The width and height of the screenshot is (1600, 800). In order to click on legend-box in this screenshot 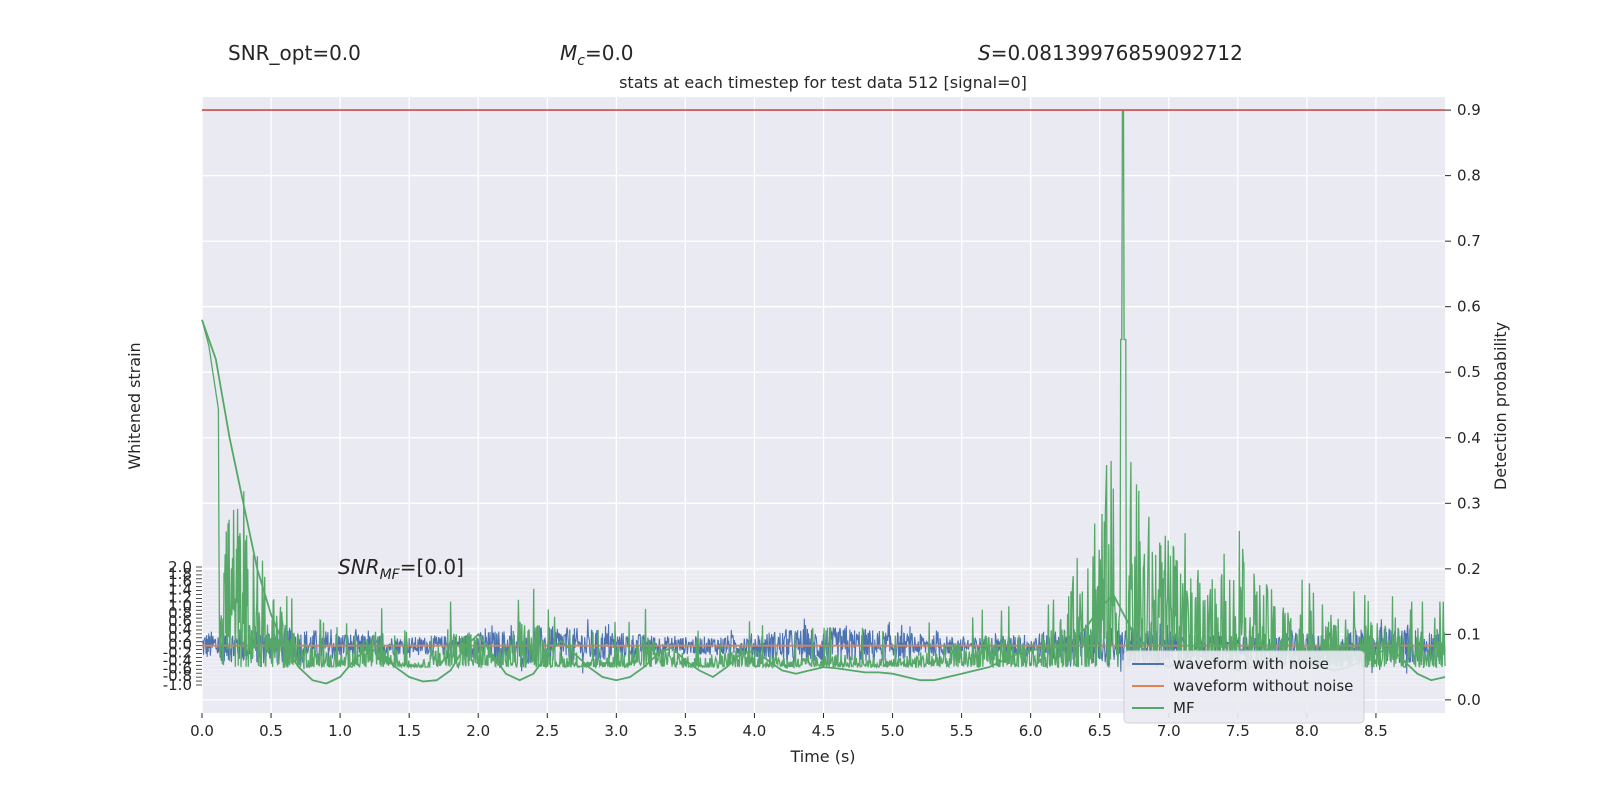, I will do `click(1244, 687)`.